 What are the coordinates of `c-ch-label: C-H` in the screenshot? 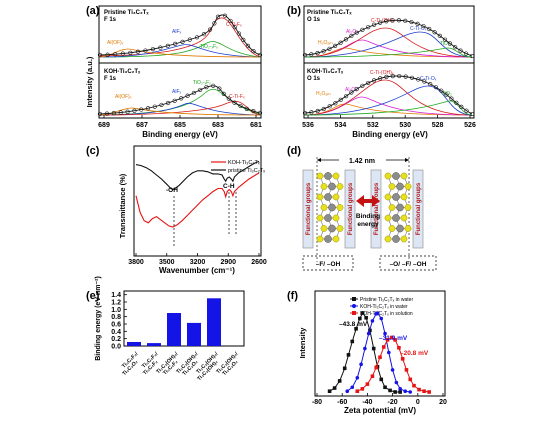 It's located at (229, 186).